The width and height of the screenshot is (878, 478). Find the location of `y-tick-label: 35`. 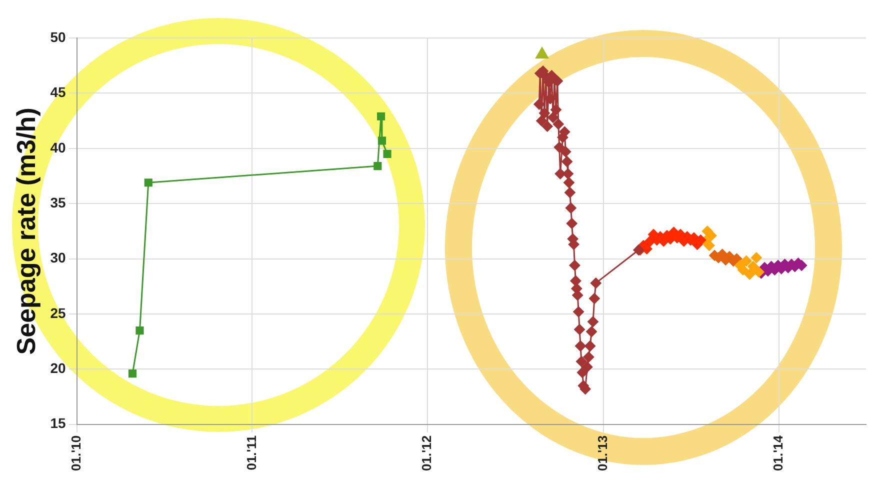

y-tick-label: 35 is located at coordinates (58, 202).